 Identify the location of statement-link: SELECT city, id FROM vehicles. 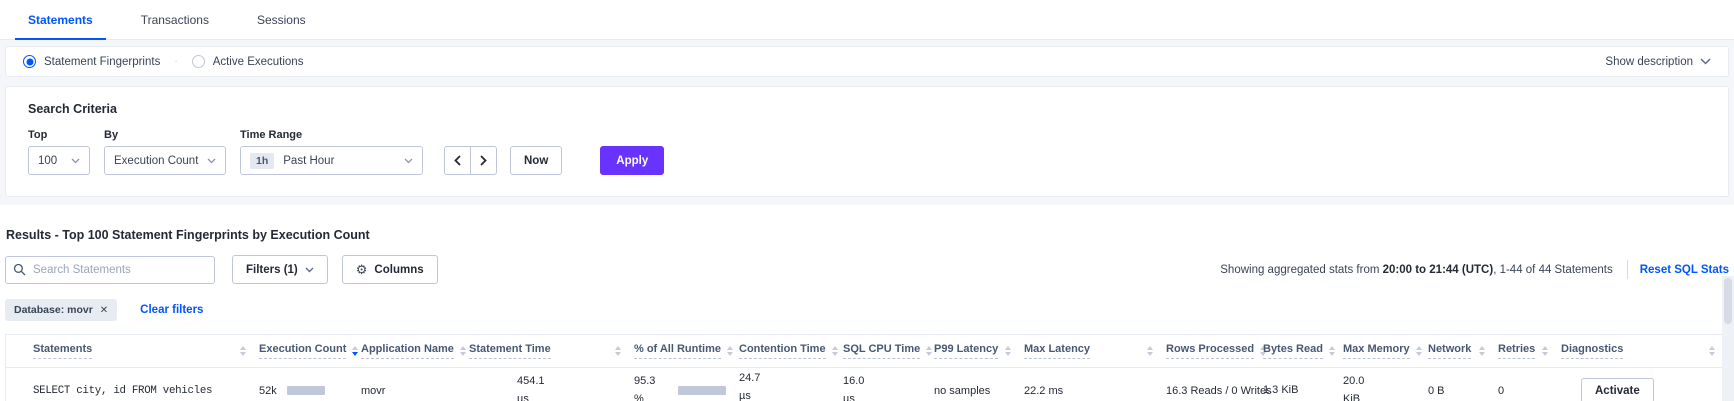
(123, 391).